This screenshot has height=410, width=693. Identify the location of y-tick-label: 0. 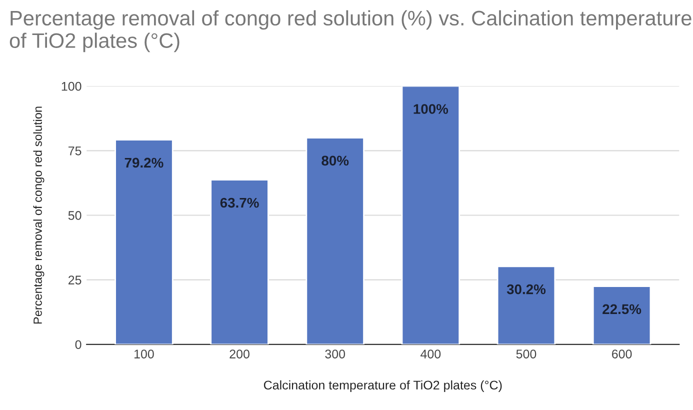
(78, 345).